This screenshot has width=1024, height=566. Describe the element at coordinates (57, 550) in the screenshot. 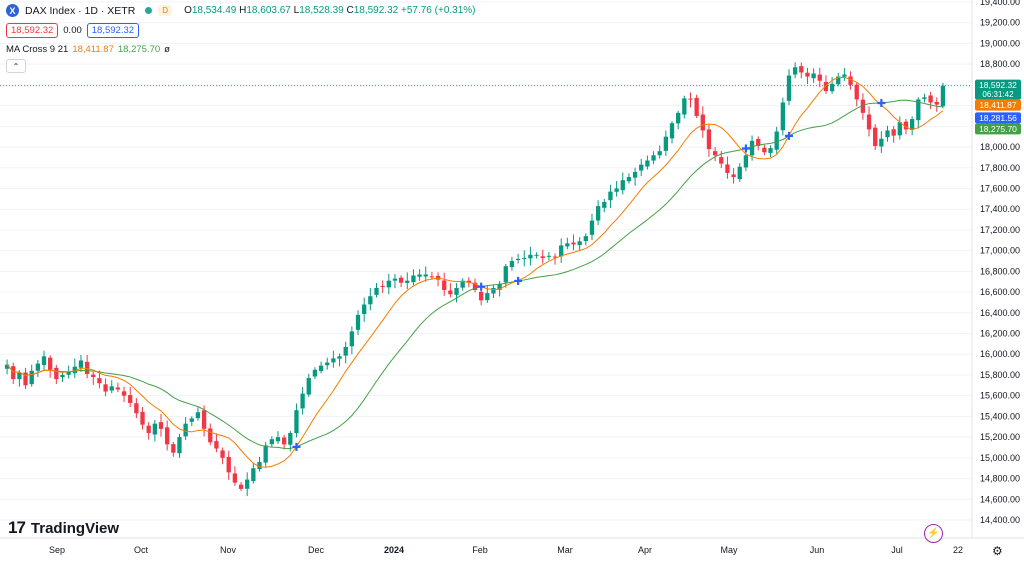

I see `time-tick-label: Sep` at that location.